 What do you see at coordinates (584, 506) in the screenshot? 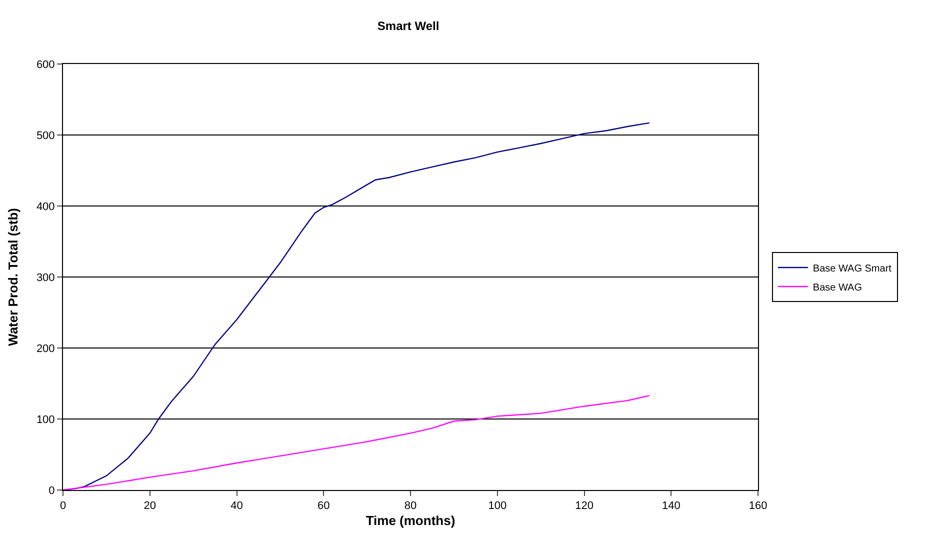
I see `x-tick-label: 120` at bounding box center [584, 506].